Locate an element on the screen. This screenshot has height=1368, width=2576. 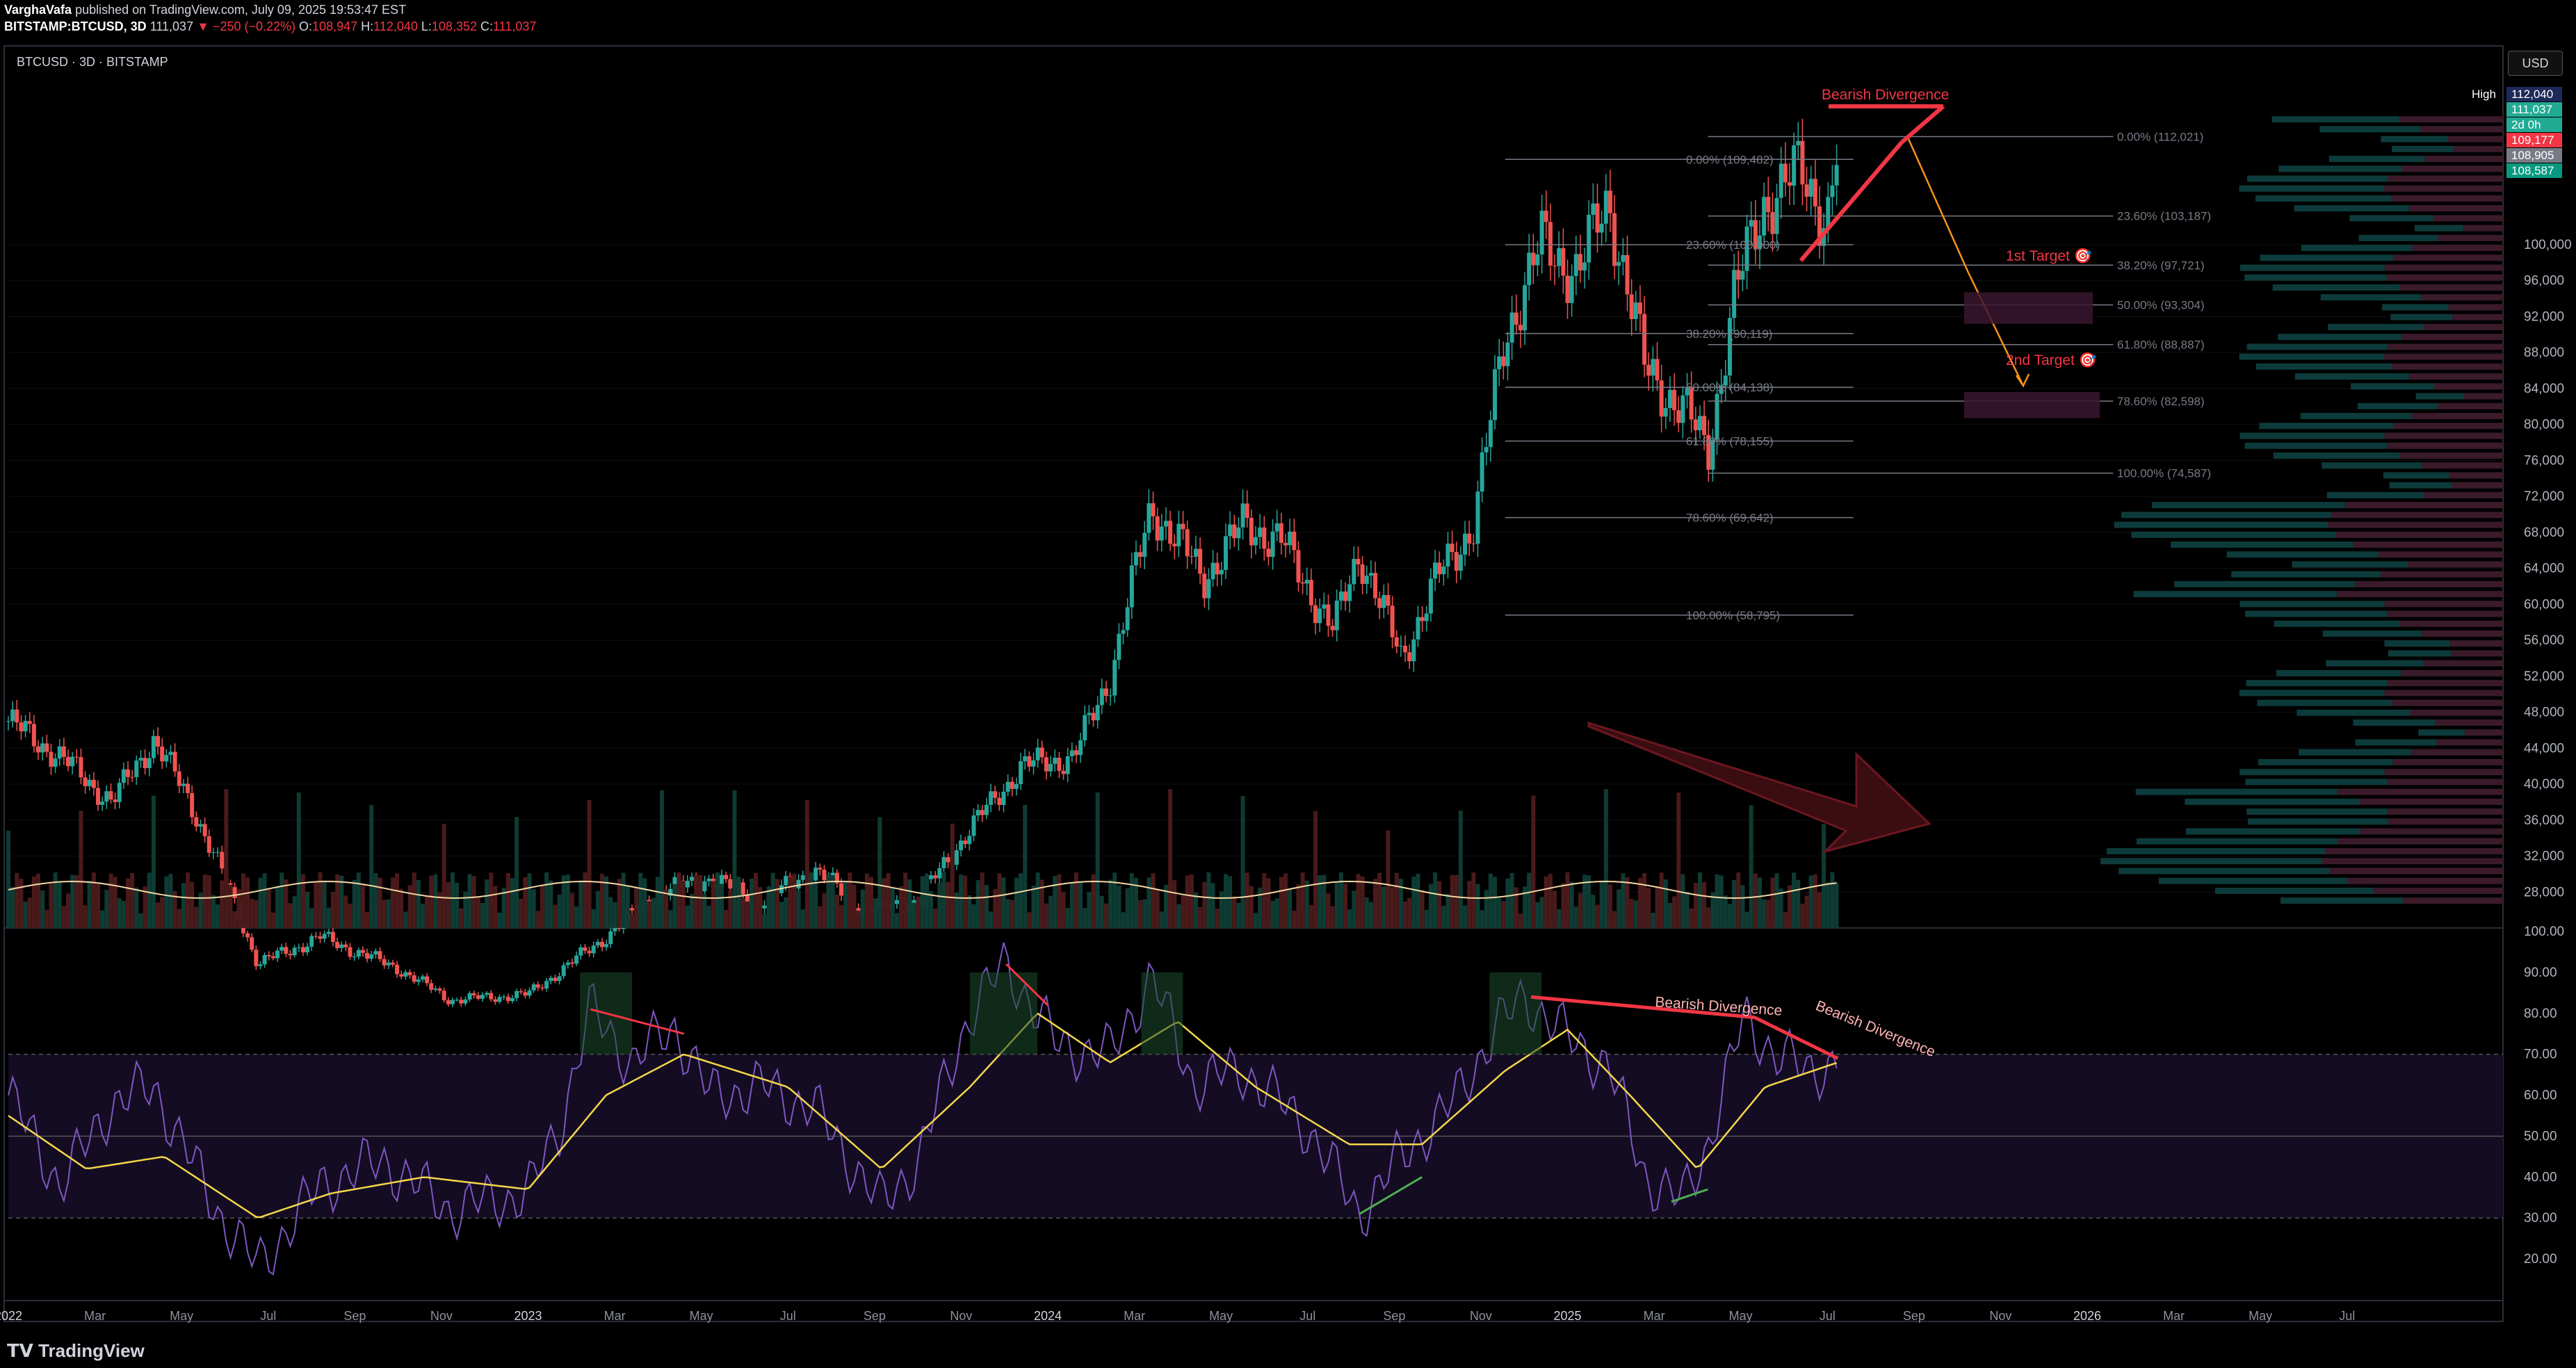
currency-button: USD is located at coordinates (2535, 63).